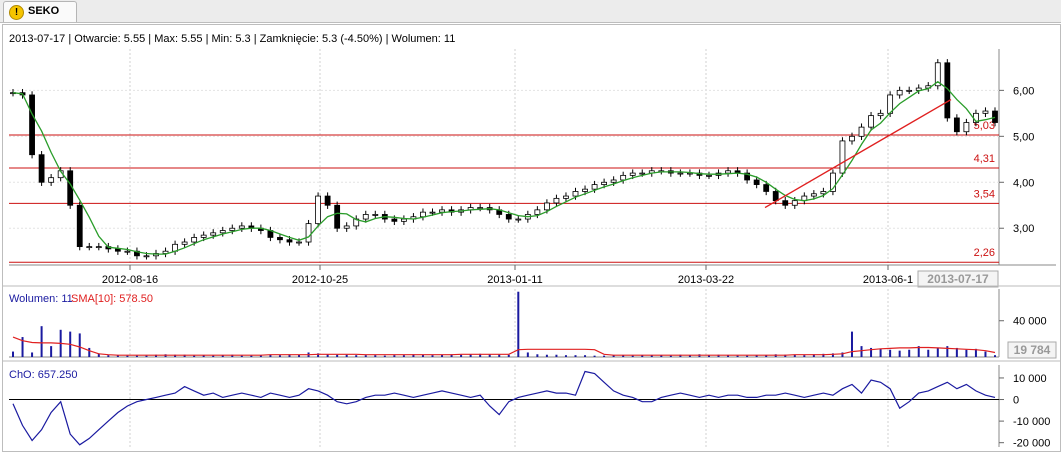  What do you see at coordinates (44, 11) in the screenshot?
I see `tab-symbol-label: SEKO` at bounding box center [44, 11].